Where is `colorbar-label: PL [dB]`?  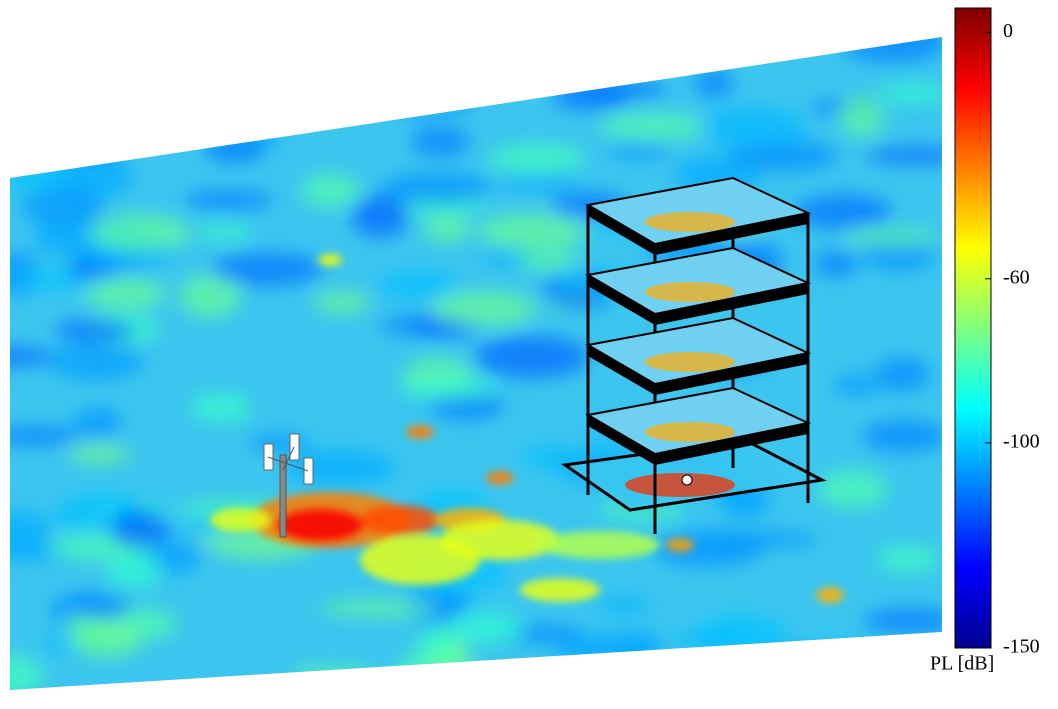 colorbar-label: PL [dB] is located at coordinates (962, 664).